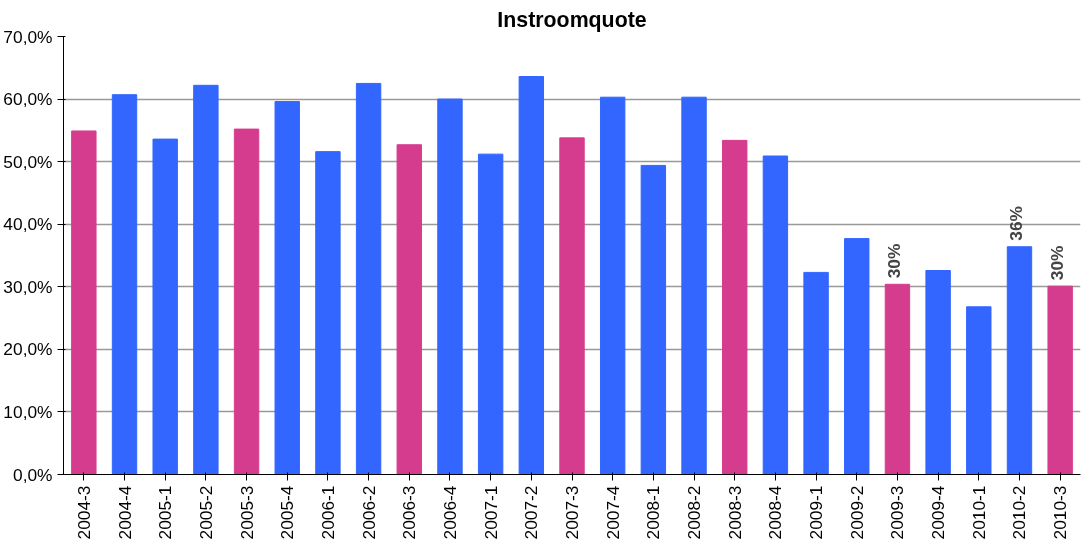  What do you see at coordinates (28, 224) in the screenshot?
I see `y-tick-label: 40,0%` at bounding box center [28, 224].